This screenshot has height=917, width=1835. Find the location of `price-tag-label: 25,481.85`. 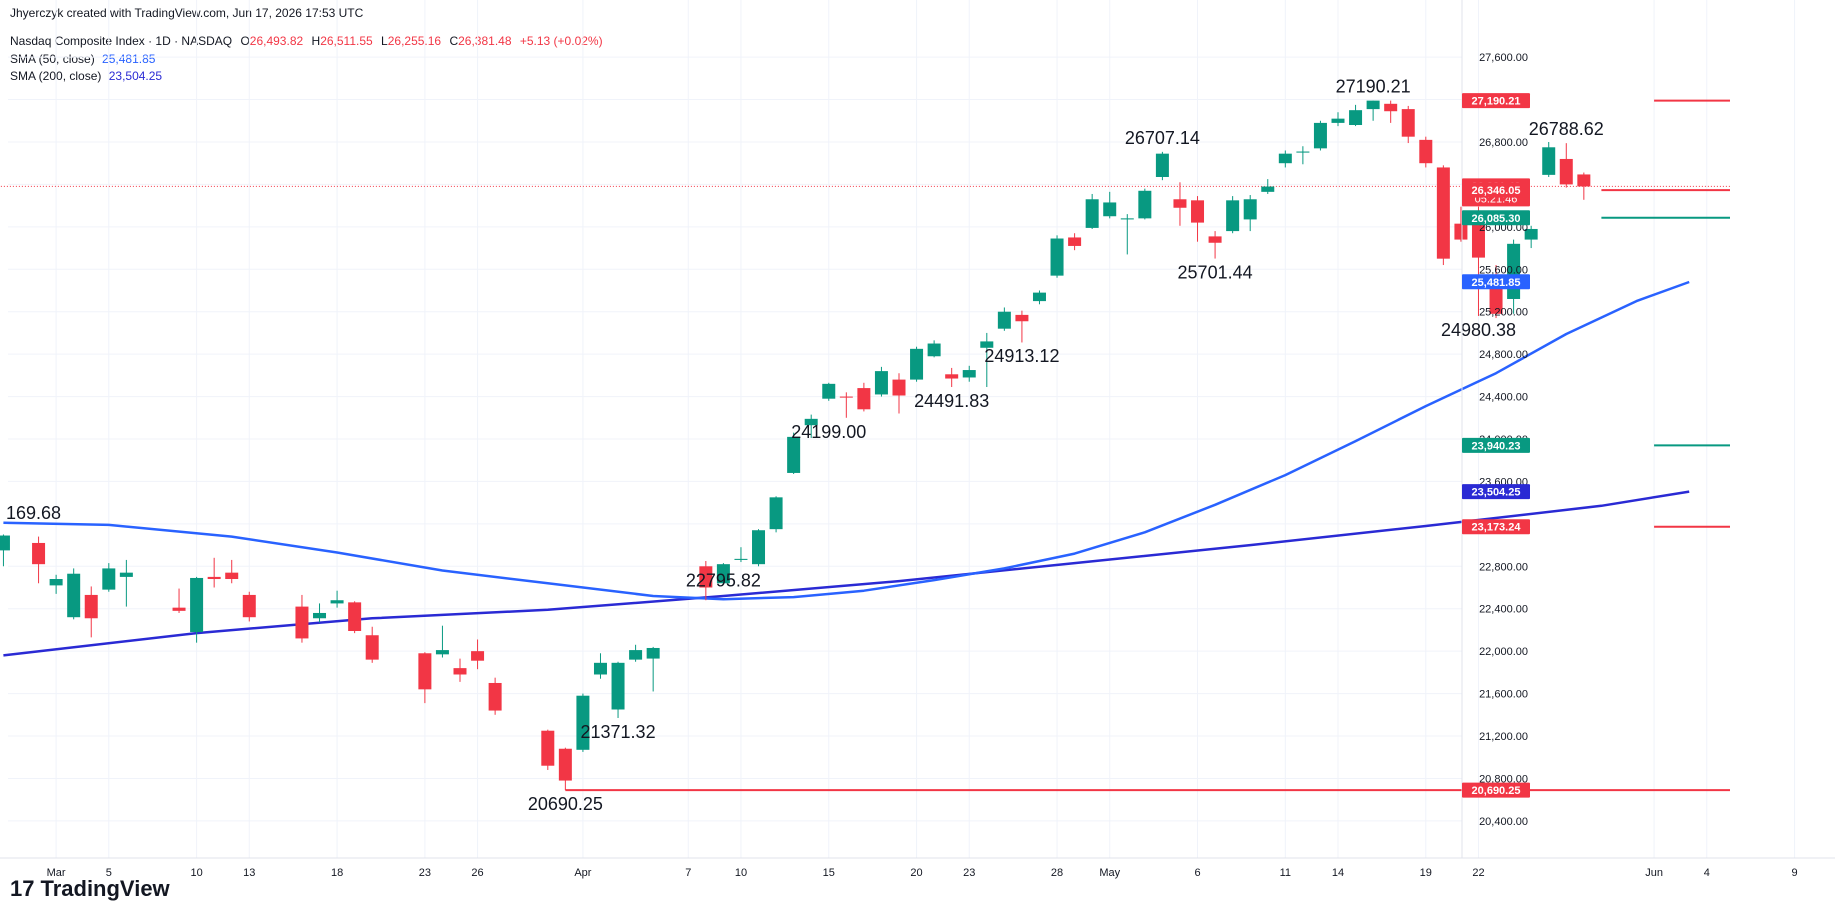

price-tag-label: 25,481.85 is located at coordinates (1496, 283).